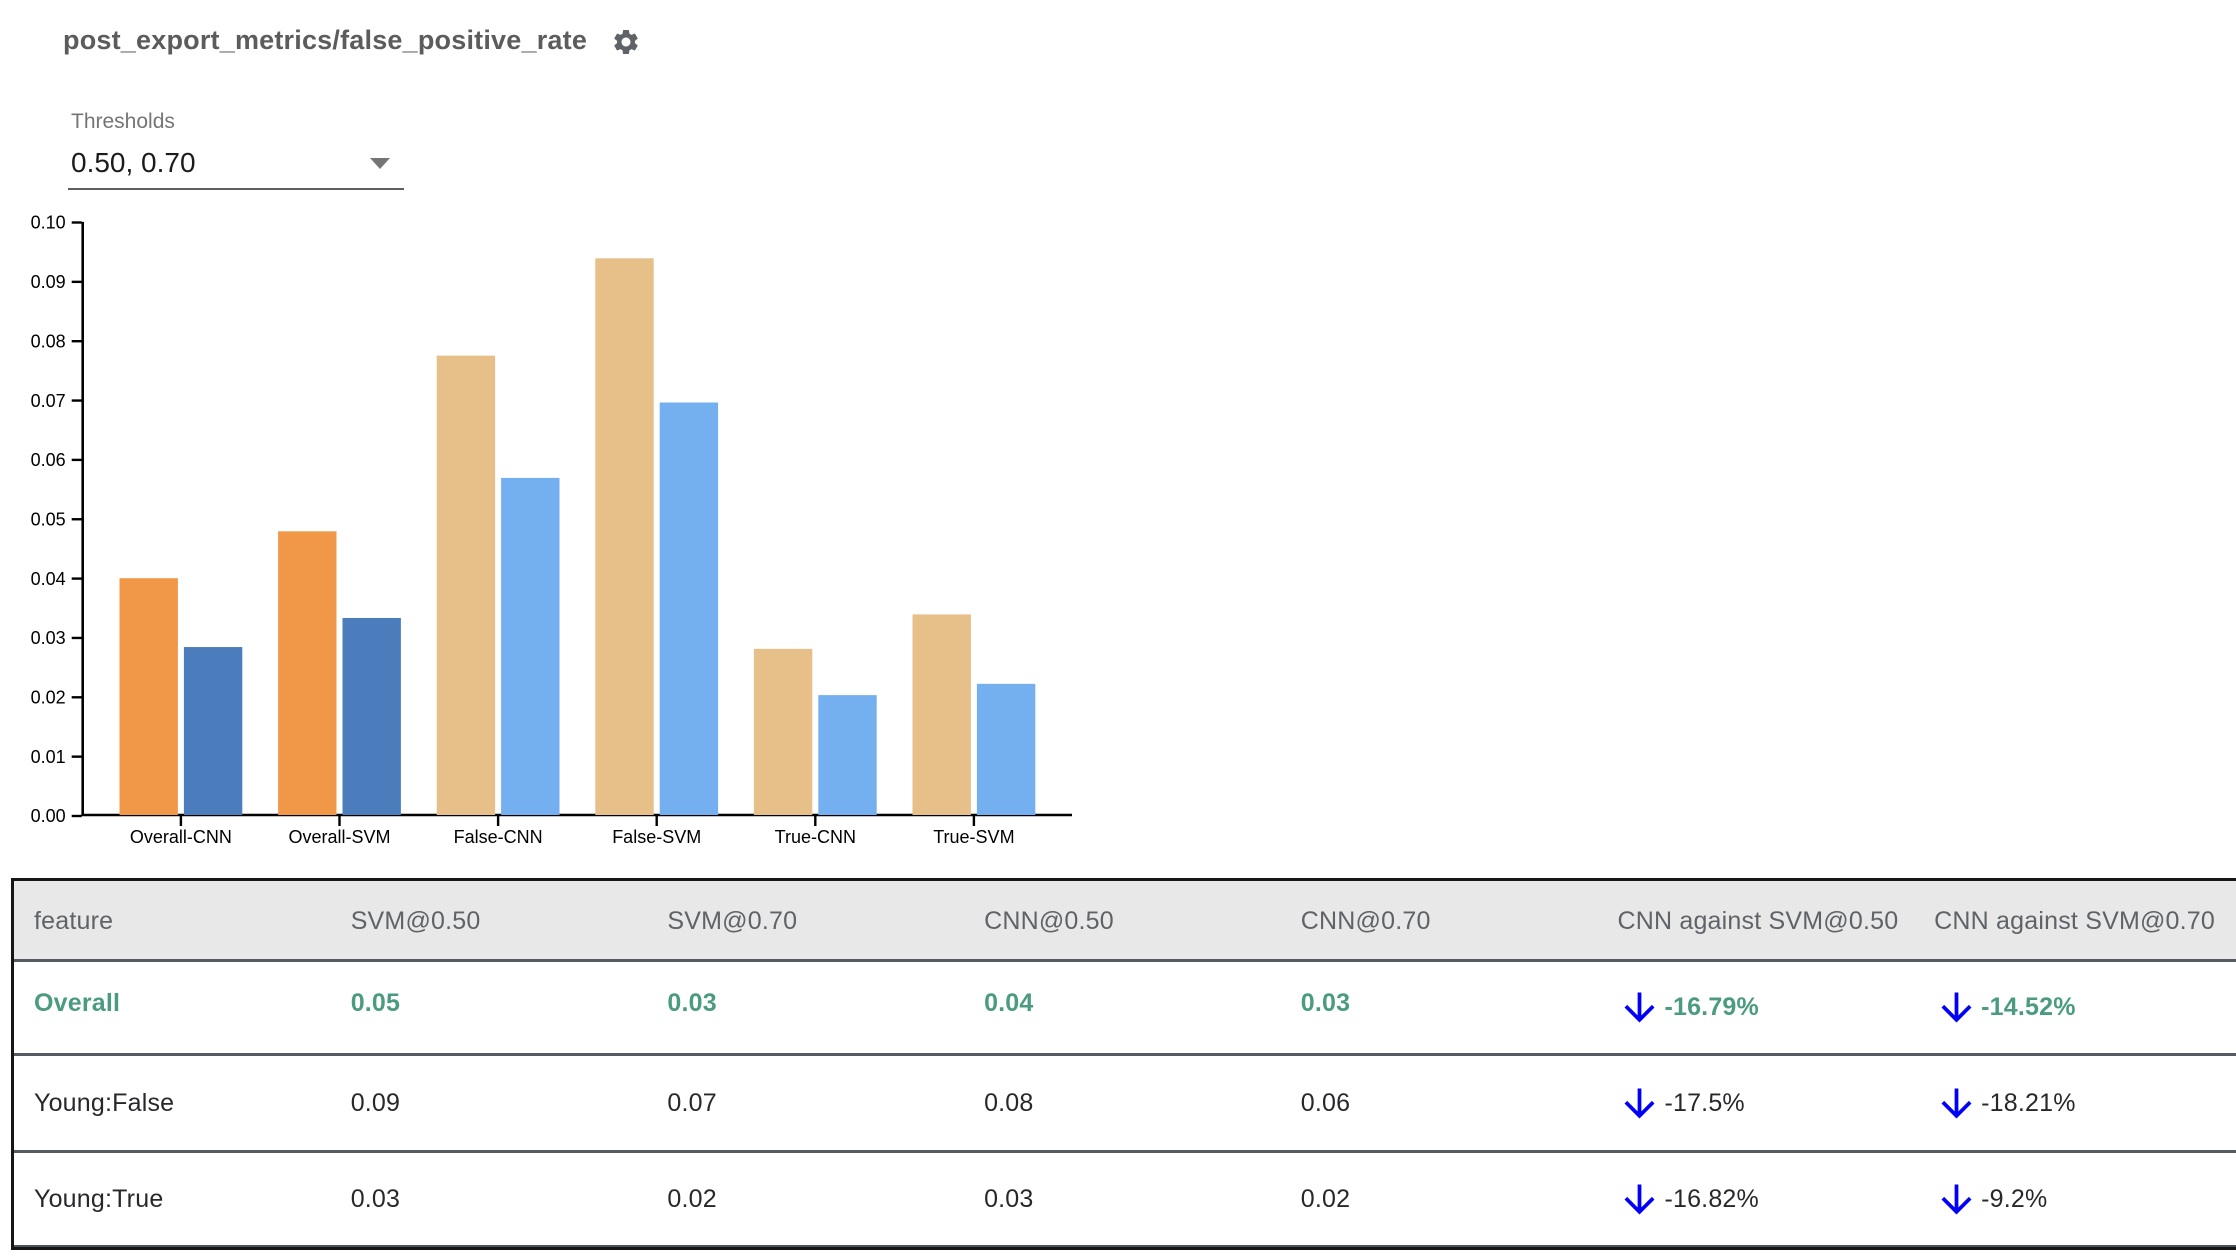  Describe the element at coordinates (498, 837) in the screenshot. I see `svg-text: False-CNN` at that location.